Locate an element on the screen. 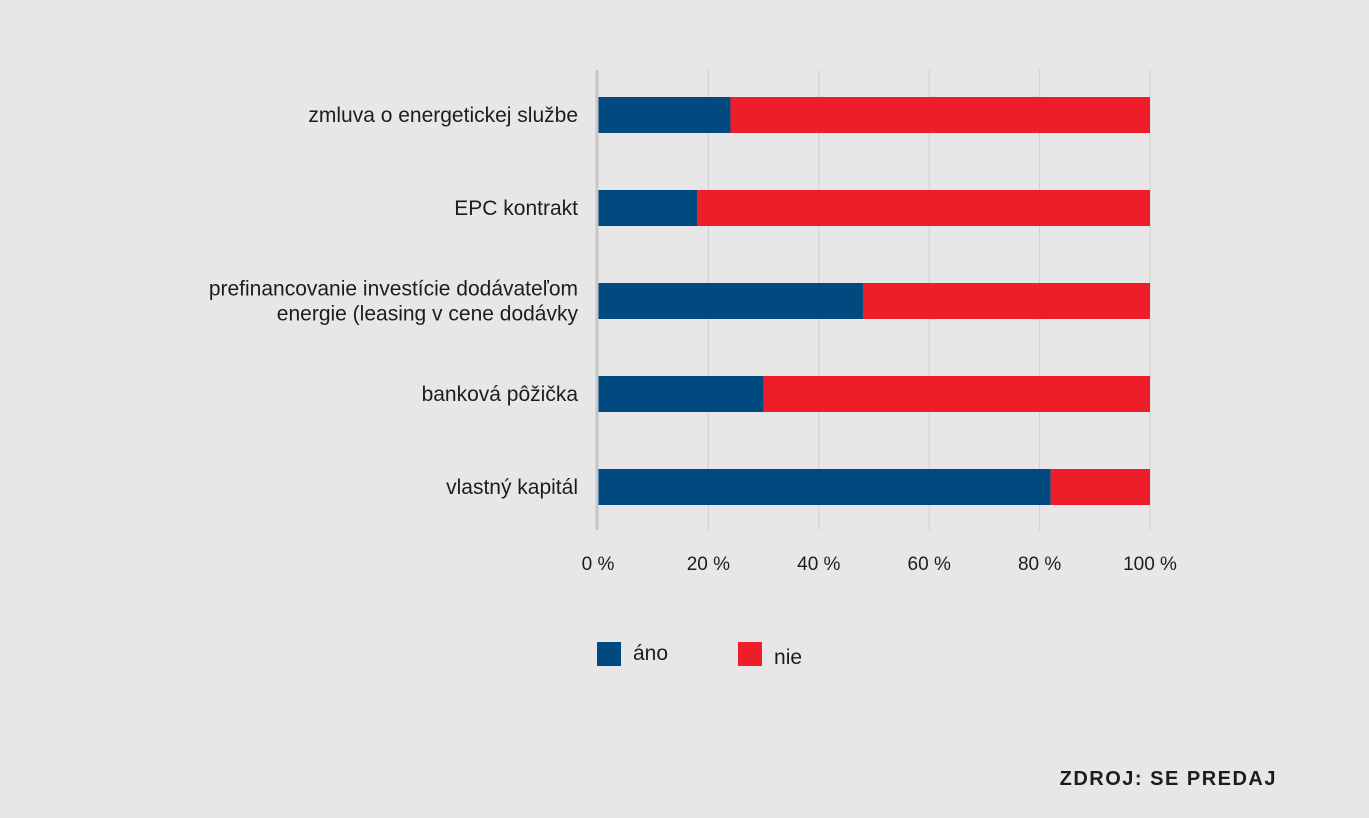 Image resolution: width=1369 pixels, height=818 pixels. x-tick-label: 80 % is located at coordinates (1039, 564).